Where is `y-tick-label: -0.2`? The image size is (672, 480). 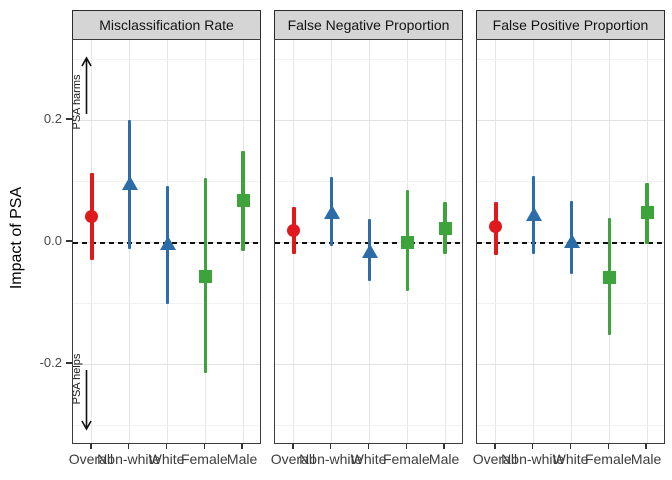
y-tick-label: -0.2 is located at coordinates (50, 362).